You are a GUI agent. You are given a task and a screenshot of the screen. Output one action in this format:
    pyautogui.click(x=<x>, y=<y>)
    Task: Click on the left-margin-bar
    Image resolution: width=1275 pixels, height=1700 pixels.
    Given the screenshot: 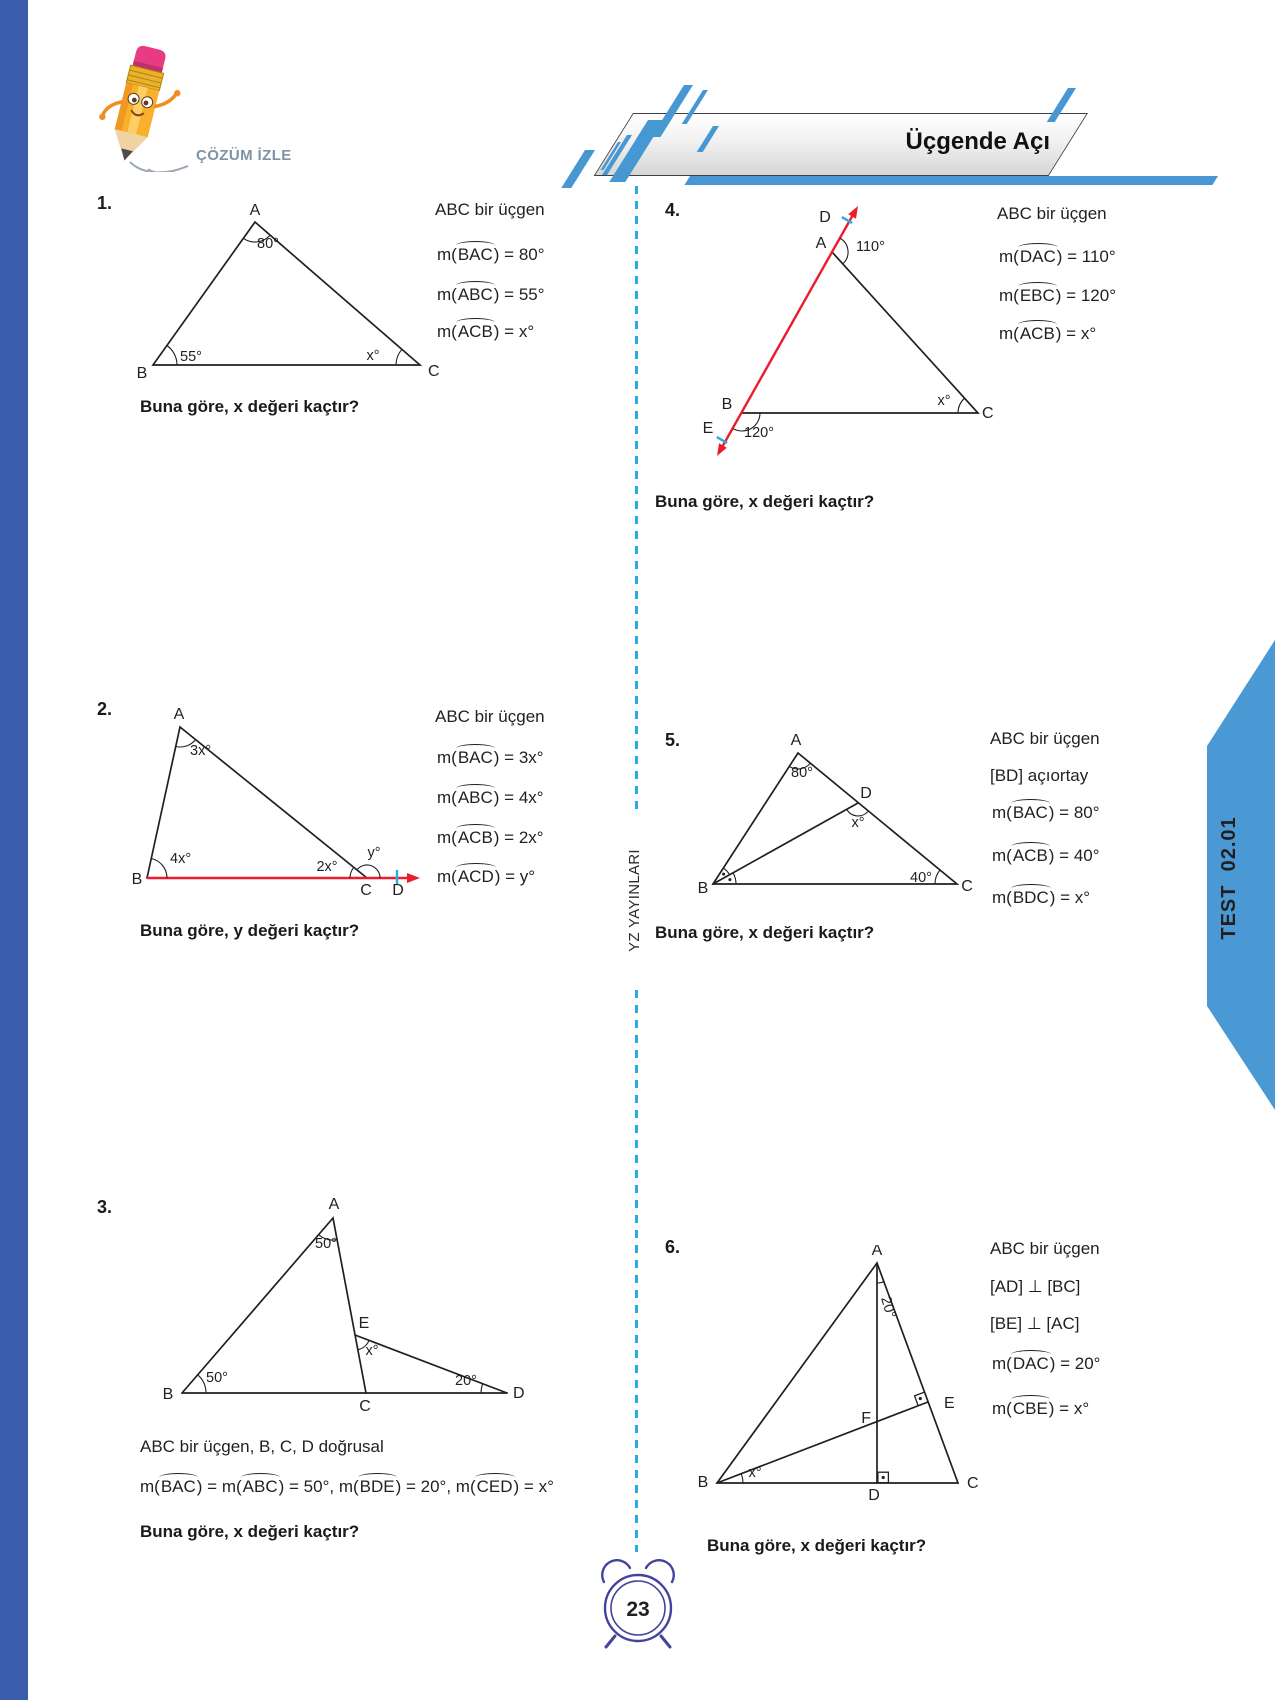 What is the action you would take?
    pyautogui.click(x=14, y=850)
    